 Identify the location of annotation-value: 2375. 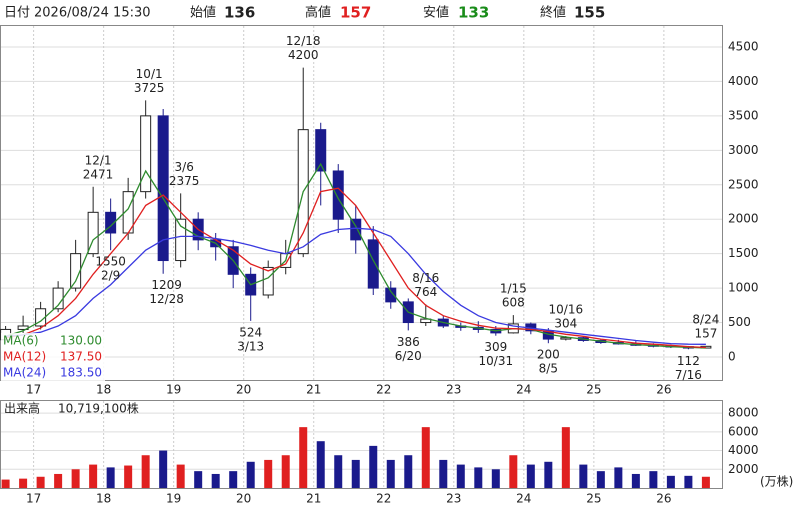
(184, 181).